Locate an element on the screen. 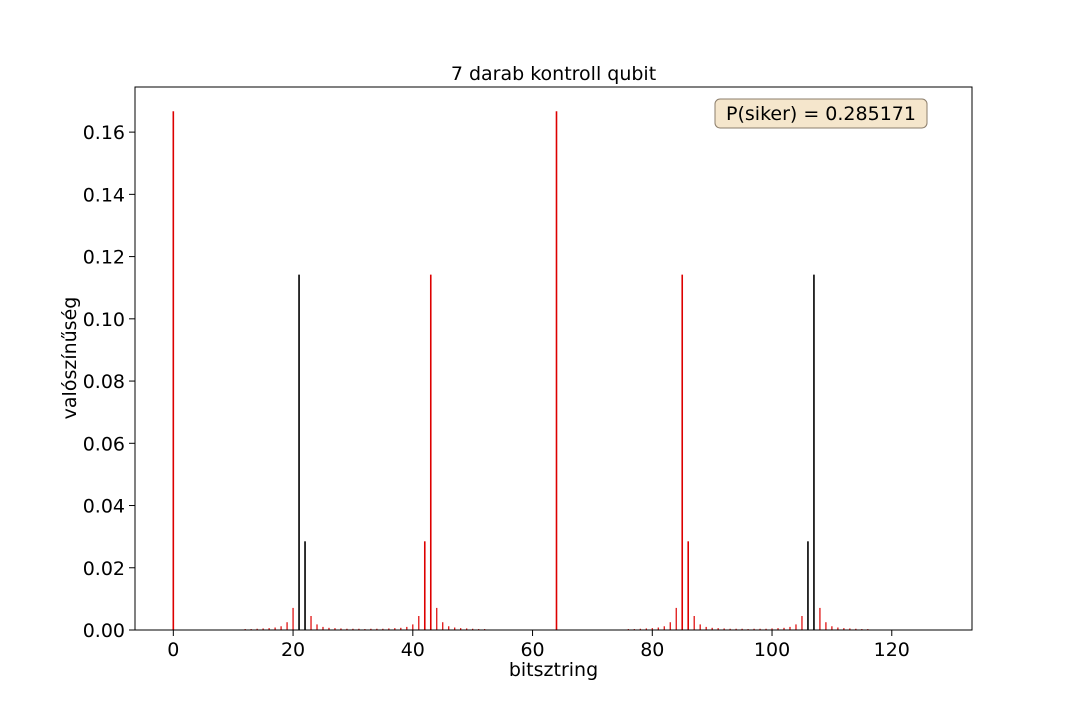 The width and height of the screenshot is (1080, 720). y-tick-label: 0.12 is located at coordinates (104, 258).